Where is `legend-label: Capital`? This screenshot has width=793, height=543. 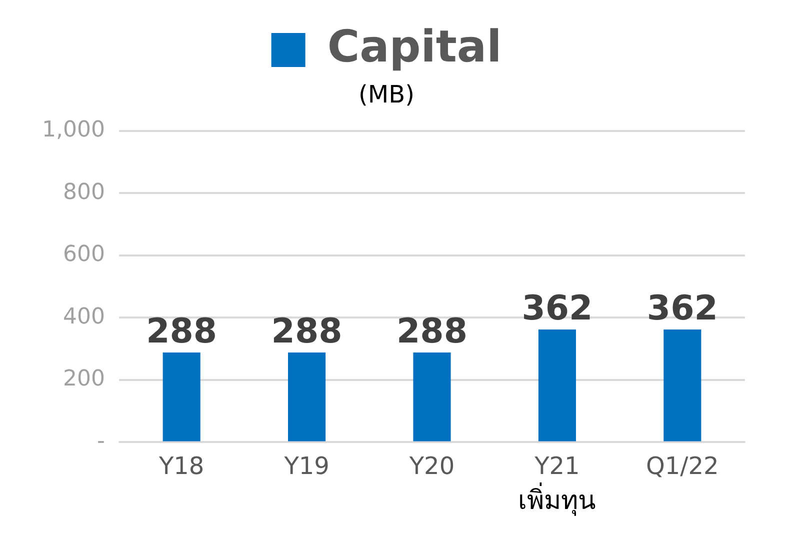
legend-label: Capital is located at coordinates (414, 46).